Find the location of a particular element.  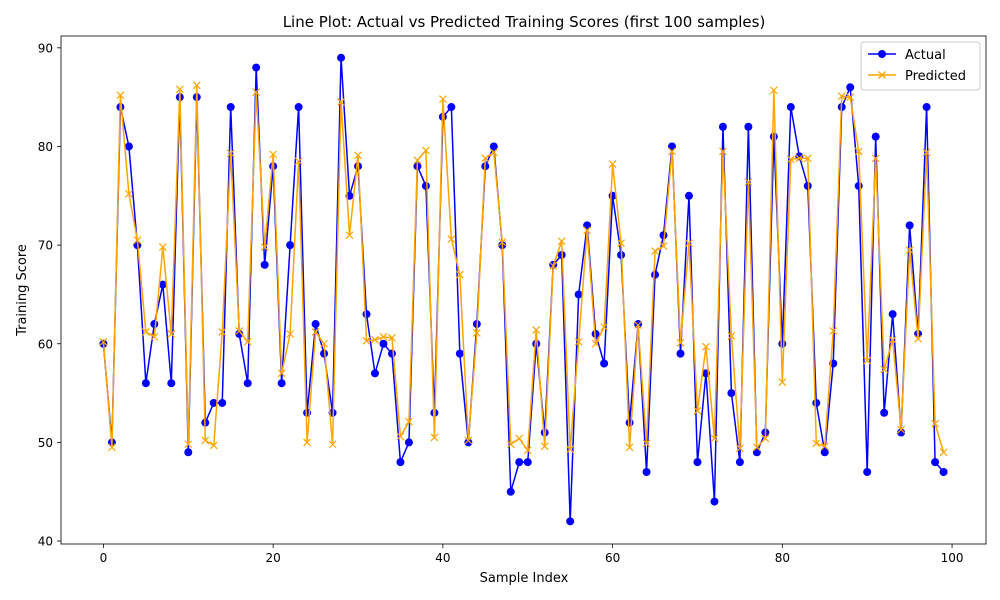

x-tick-label: 0 is located at coordinates (104, 558).